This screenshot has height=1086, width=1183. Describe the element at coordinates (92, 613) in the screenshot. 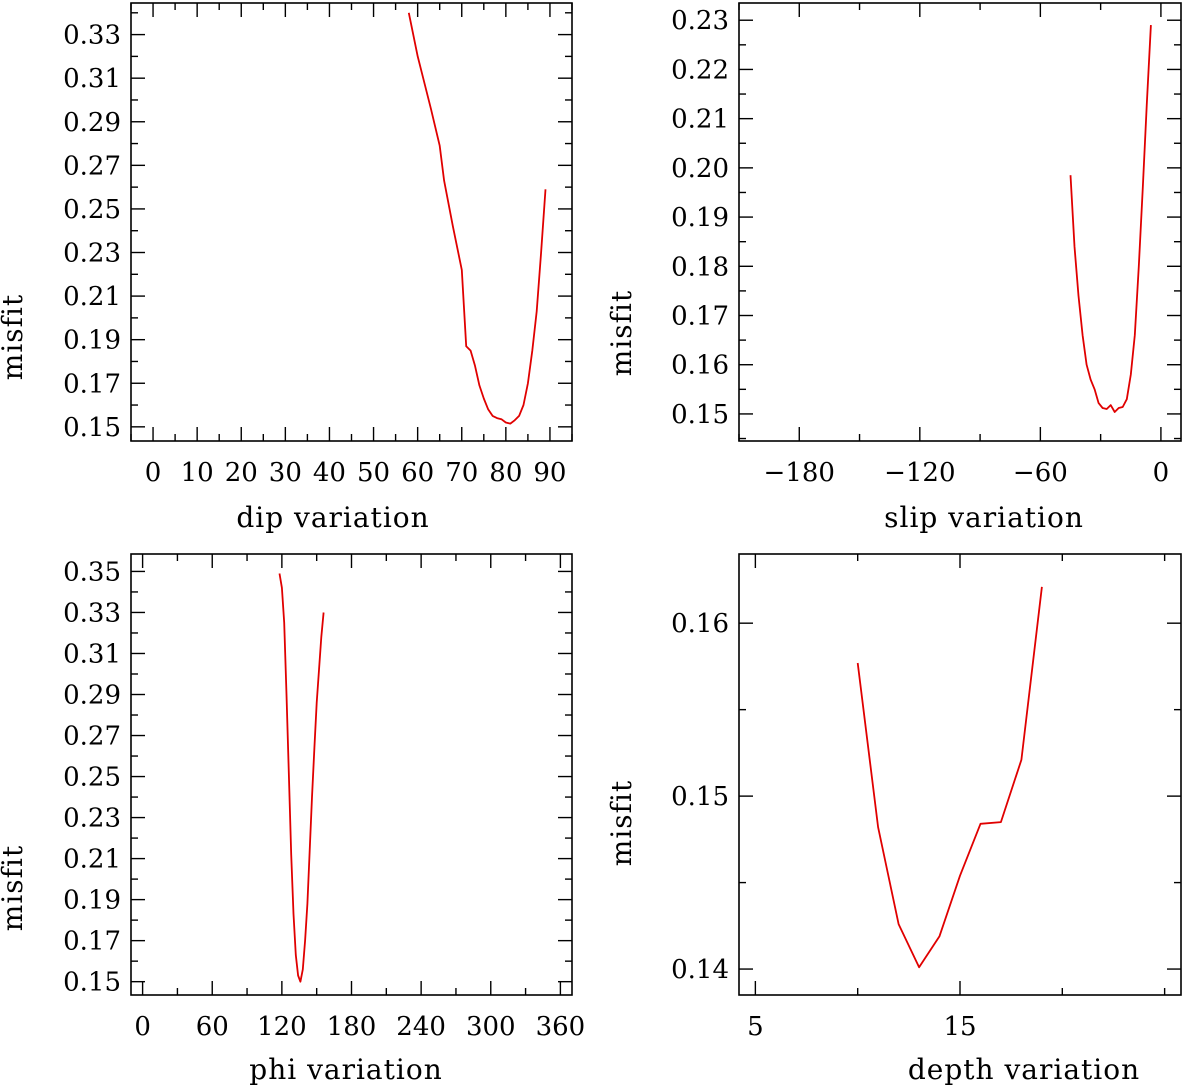

I see `phi-y-tick-label: 0.33` at that location.